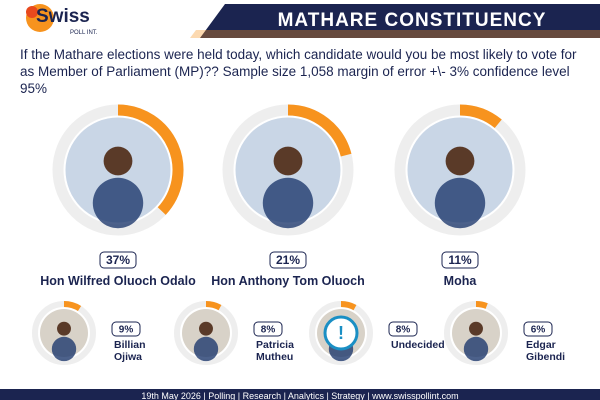  I want to click on footer-band, so click(300, 394).